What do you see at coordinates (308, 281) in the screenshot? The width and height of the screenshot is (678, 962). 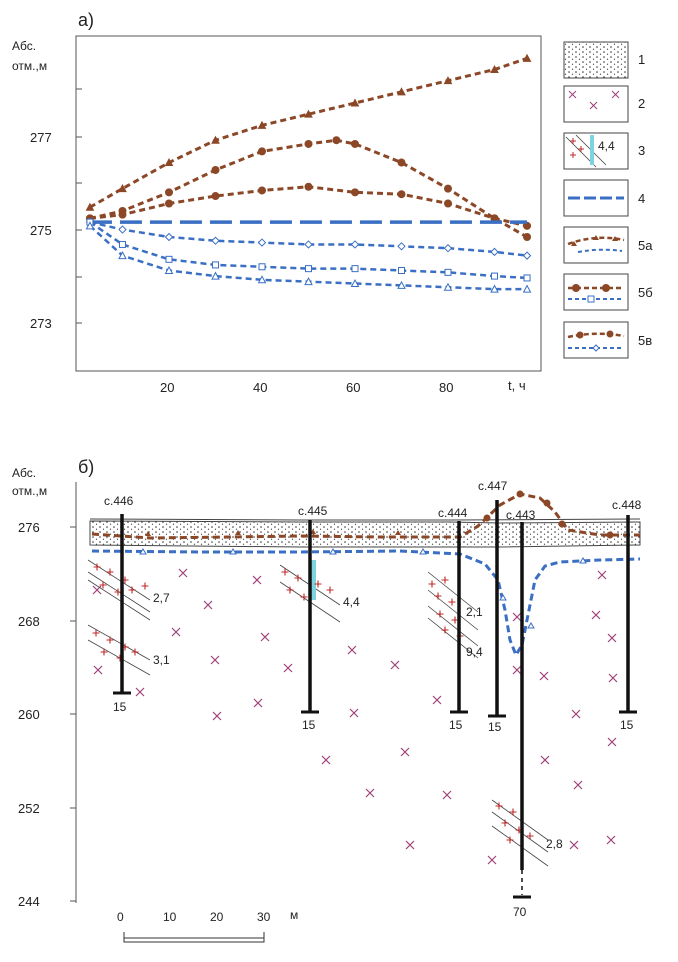 I see `series-point-blue-5а-5` at bounding box center [308, 281].